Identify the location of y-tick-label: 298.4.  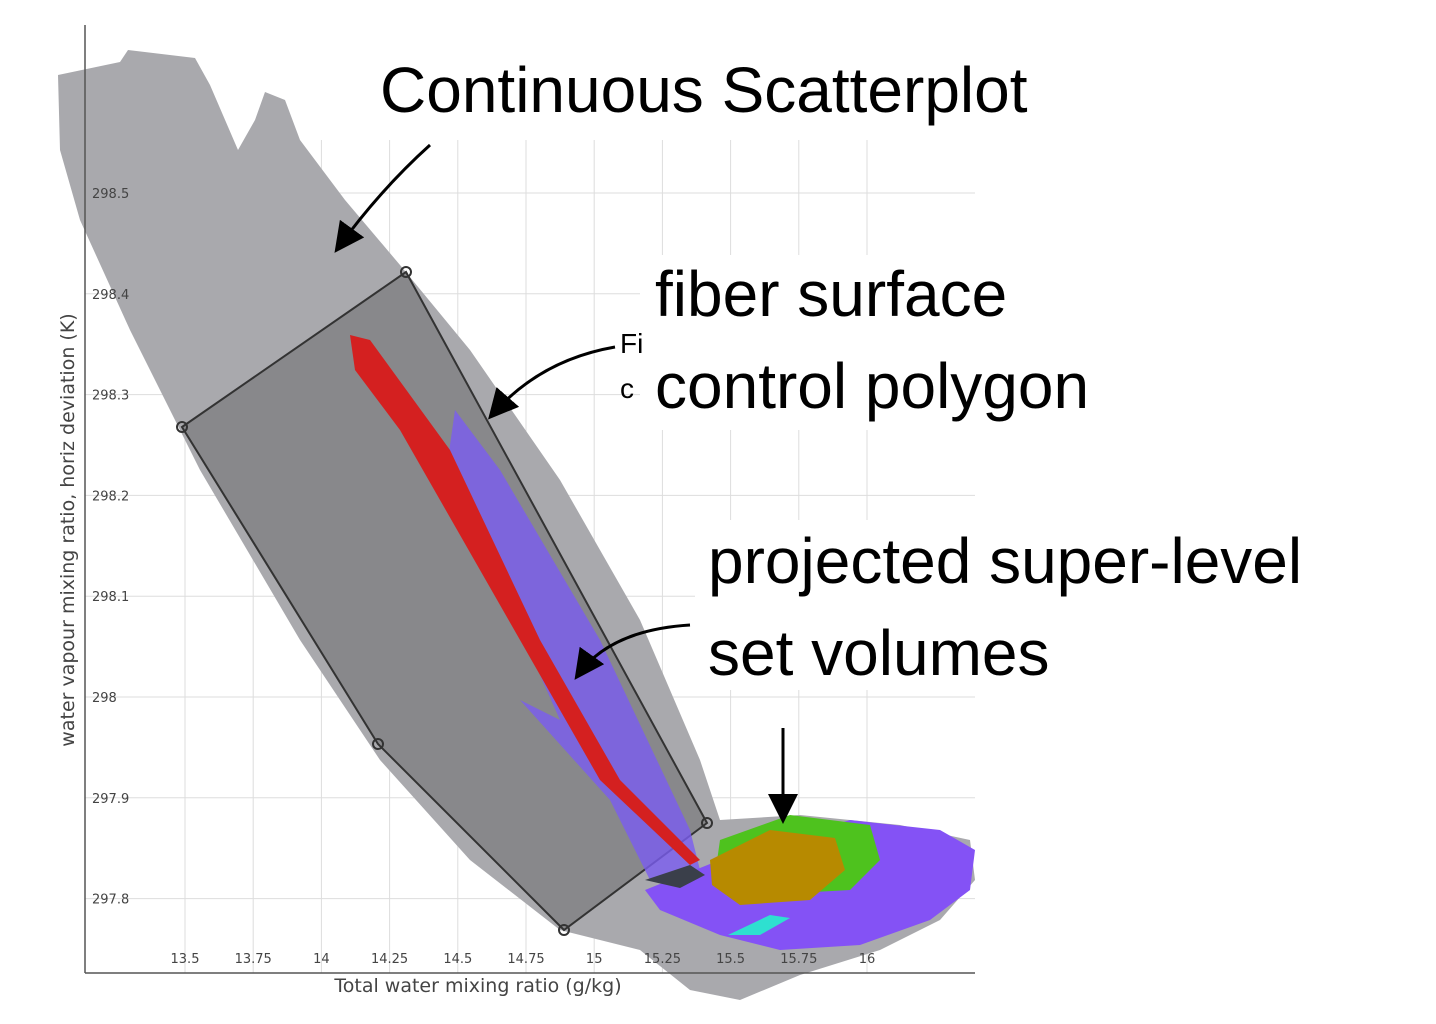
(110, 295).